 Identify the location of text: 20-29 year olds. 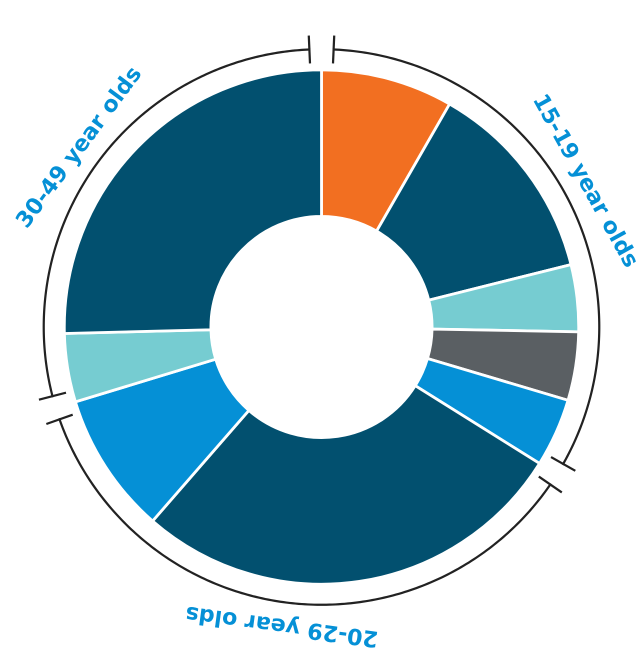
(281, 625).